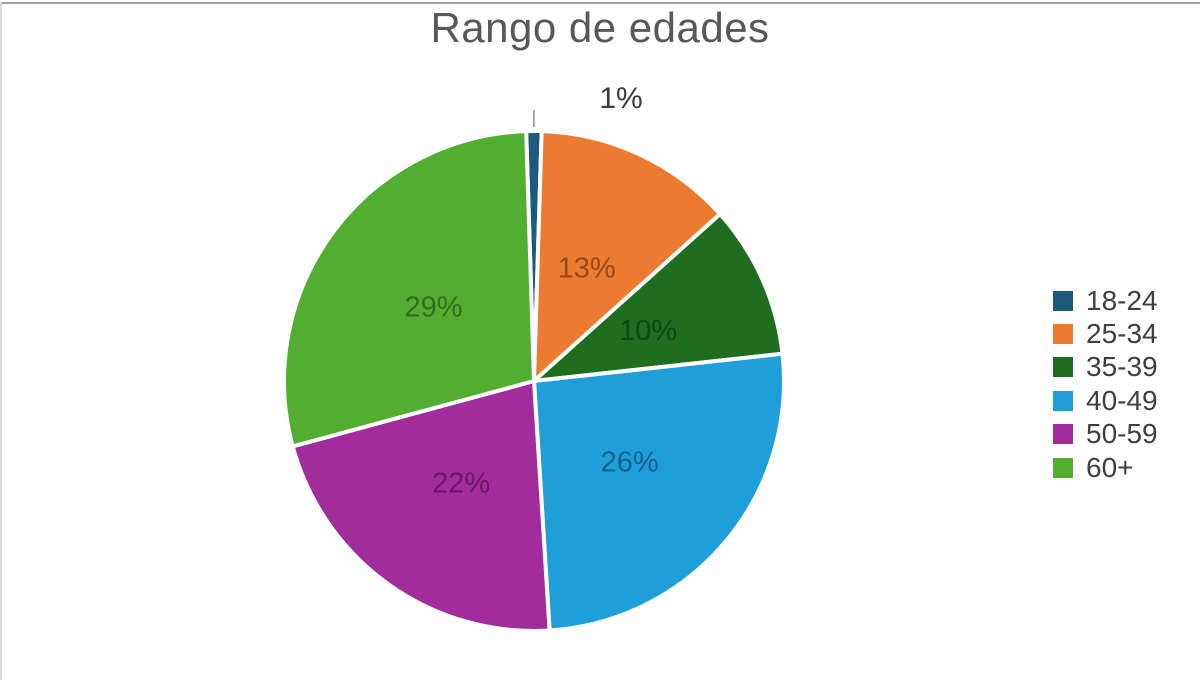 The image size is (1200, 680). Describe the element at coordinates (1122, 367) in the screenshot. I see `legend-label: 35-39` at that location.